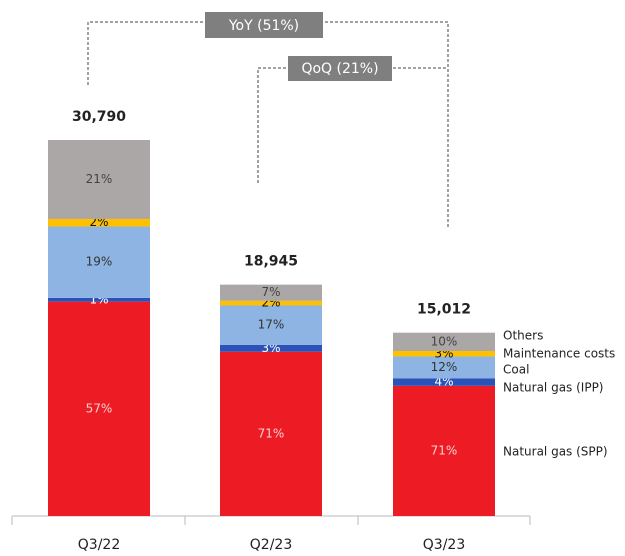  I want to click on segment-label: 12%, so click(444, 367).